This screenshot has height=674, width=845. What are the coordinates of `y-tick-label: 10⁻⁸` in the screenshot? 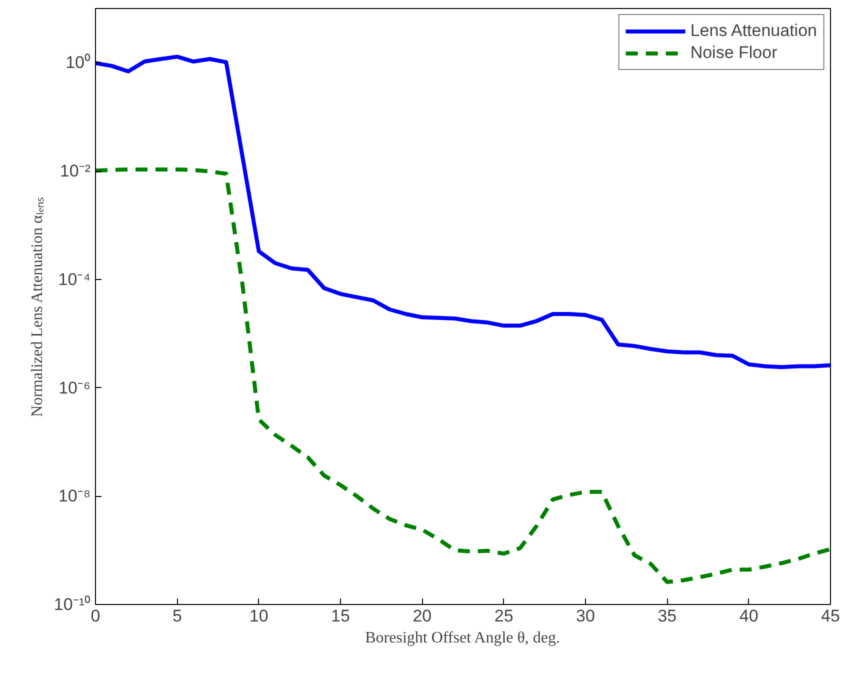 It's located at (74, 496).